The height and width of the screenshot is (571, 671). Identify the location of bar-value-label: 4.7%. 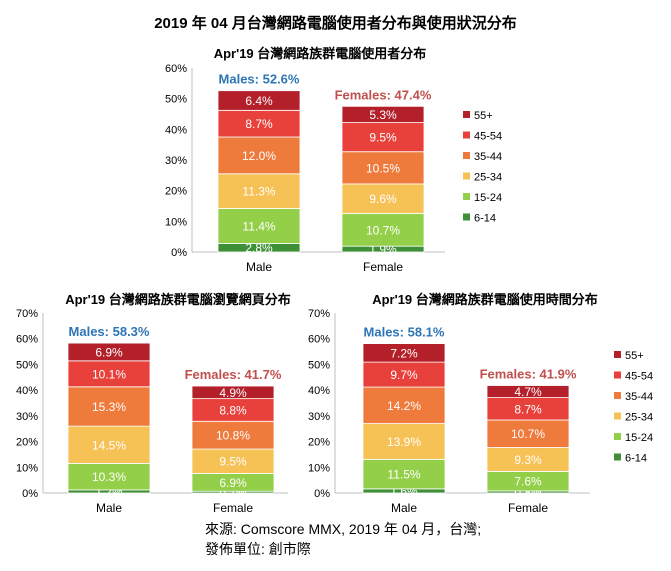
(528, 392).